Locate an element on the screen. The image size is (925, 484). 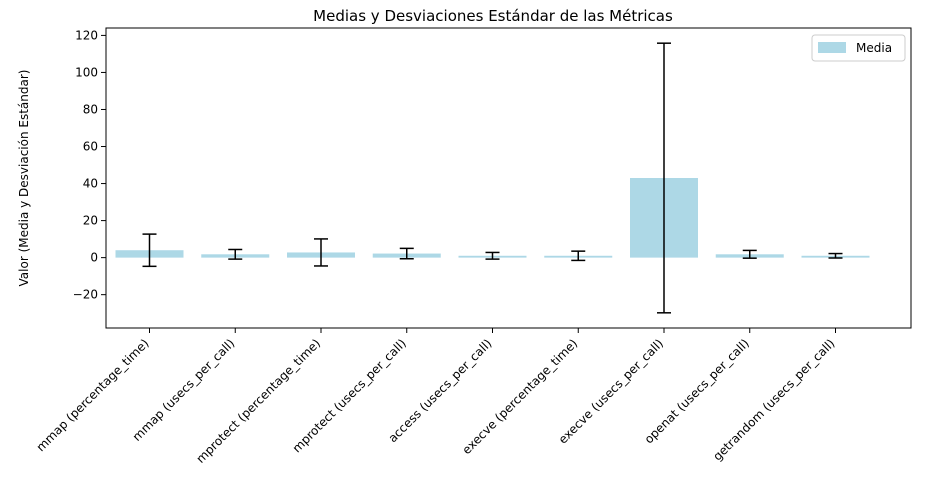
legend-label: Media is located at coordinates (874, 48).